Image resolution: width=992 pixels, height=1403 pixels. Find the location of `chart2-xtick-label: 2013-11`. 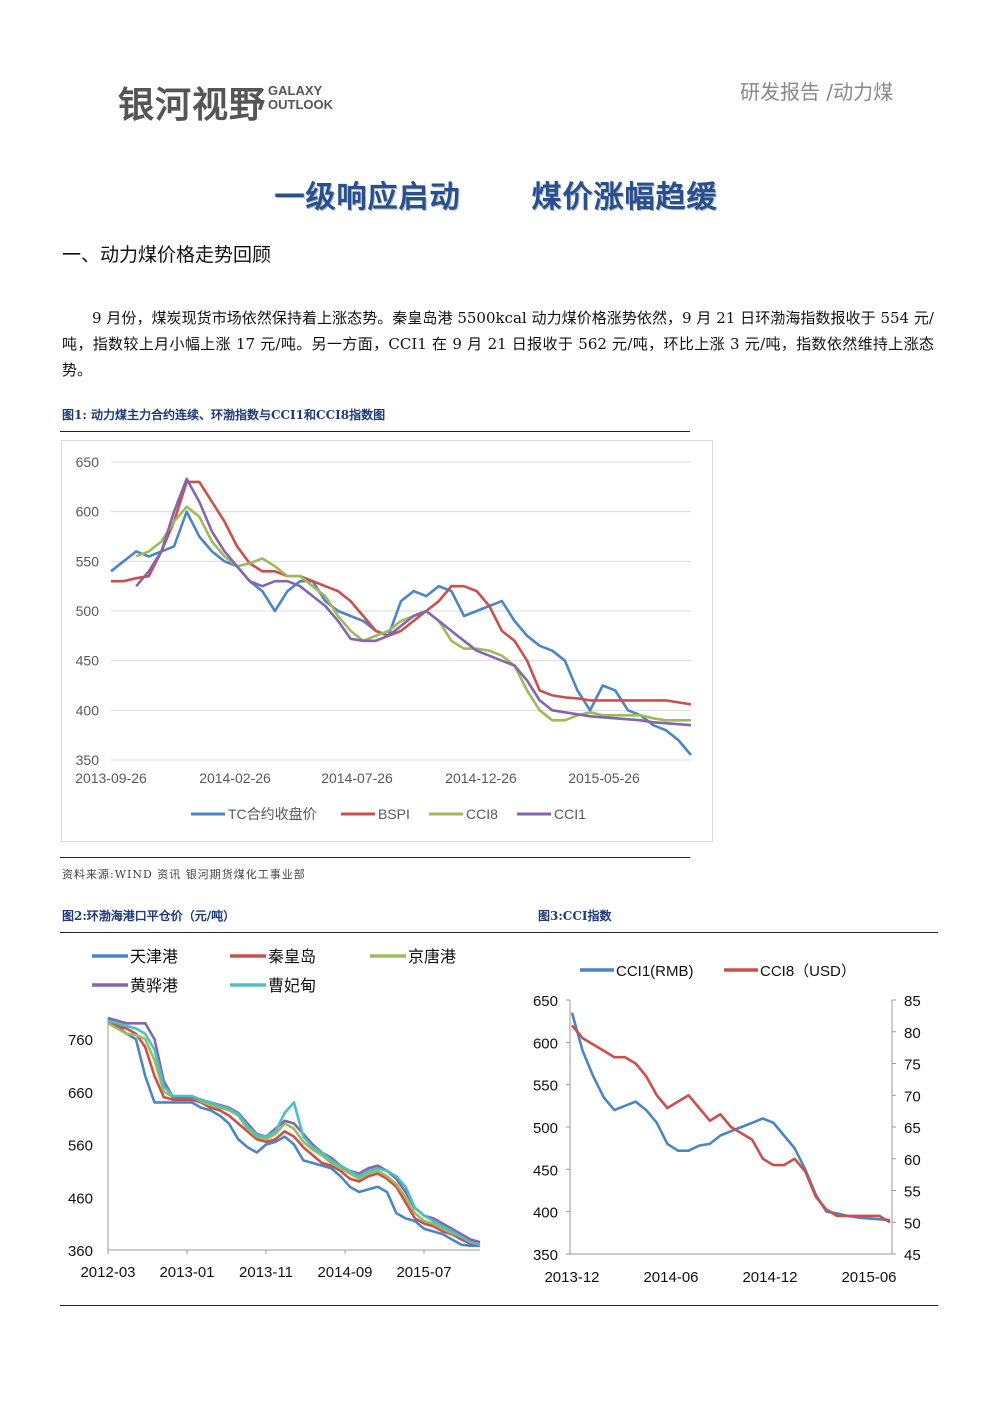

chart2-xtick-label: 2013-11 is located at coordinates (266, 1272).